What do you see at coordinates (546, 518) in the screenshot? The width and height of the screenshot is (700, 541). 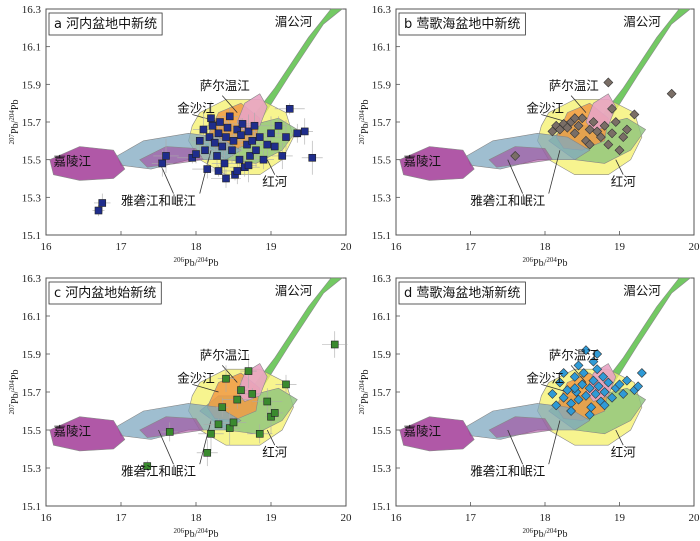 I see `x-tick-label: 18` at bounding box center [546, 518].